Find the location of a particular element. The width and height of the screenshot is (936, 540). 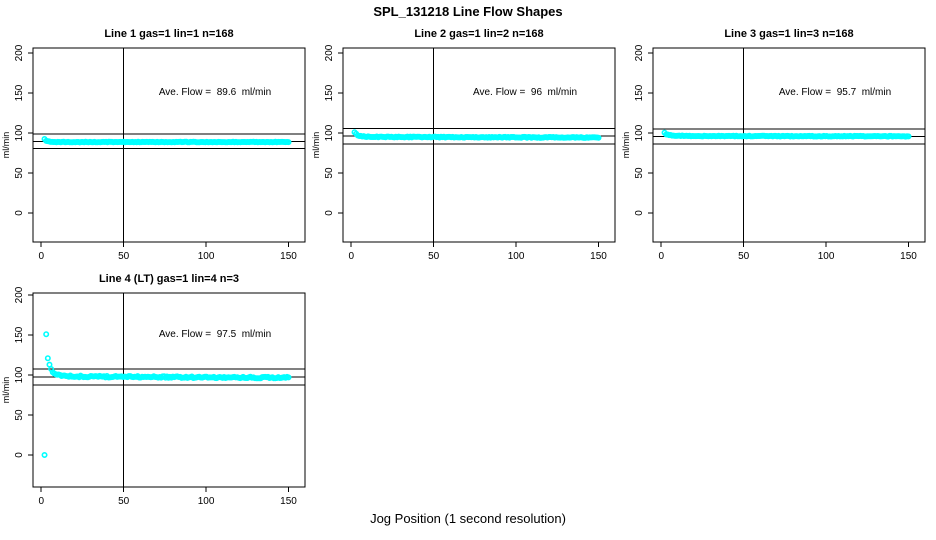

ave-flow-annotation-line4: Ave. Flow = 97.5 ml/min is located at coordinates (215, 334).